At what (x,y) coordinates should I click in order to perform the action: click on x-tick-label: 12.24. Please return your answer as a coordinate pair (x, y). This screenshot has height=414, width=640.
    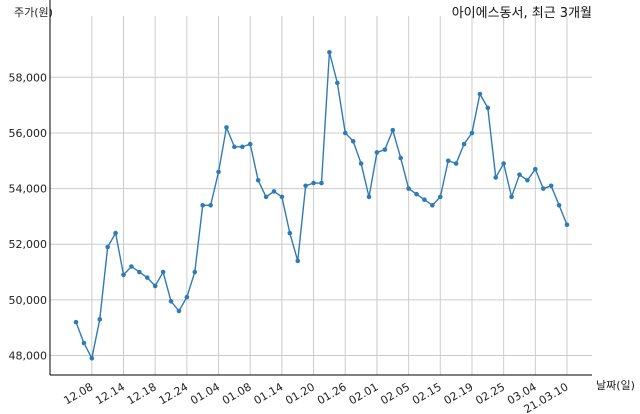
    Looking at the image, I should click on (174, 393).